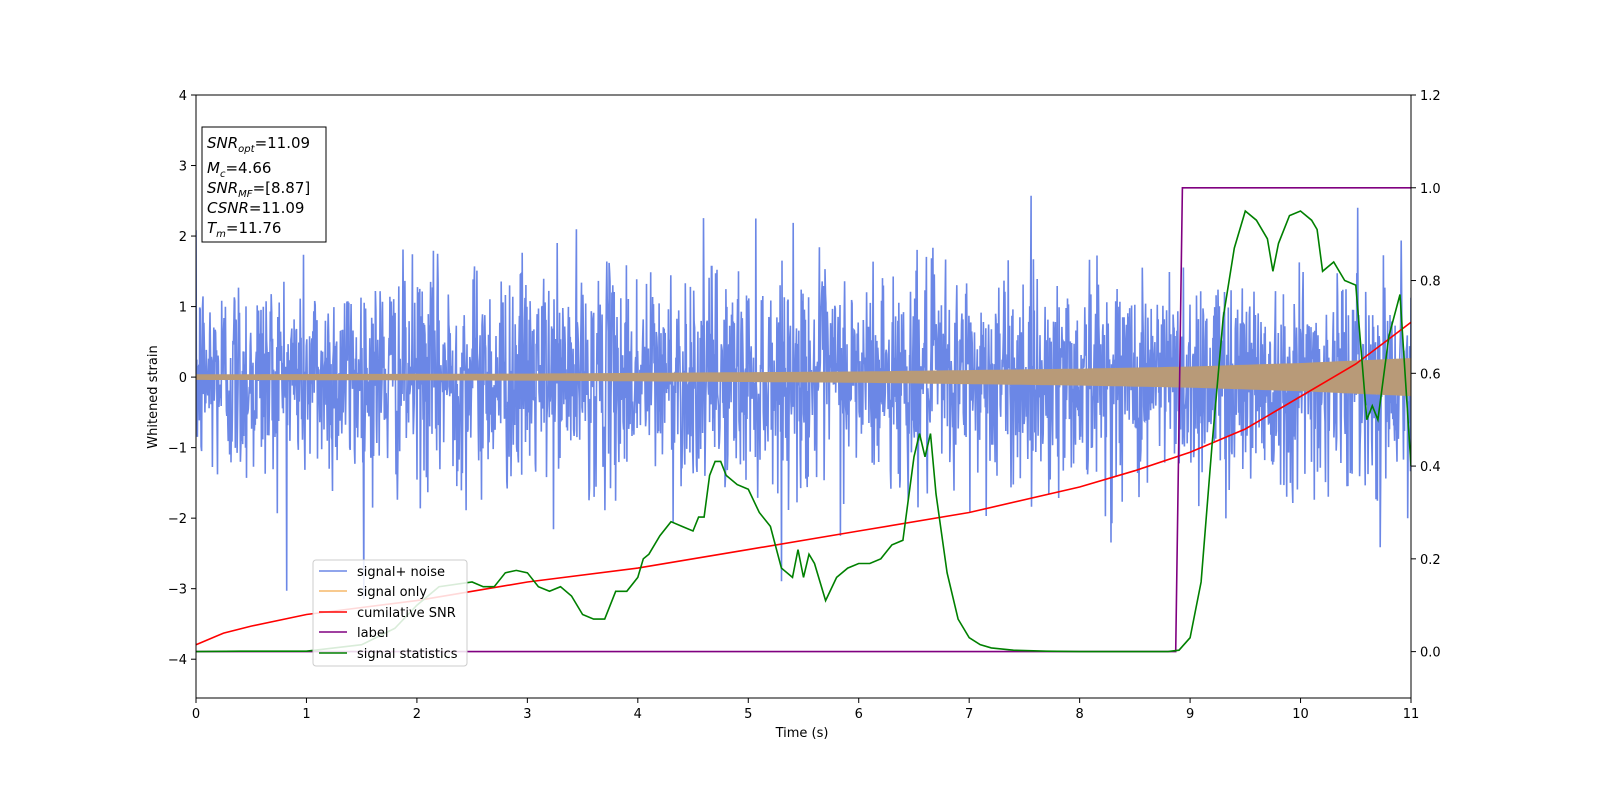  Describe the element at coordinates (372, 633) in the screenshot. I see `legend-label-label: label` at that location.